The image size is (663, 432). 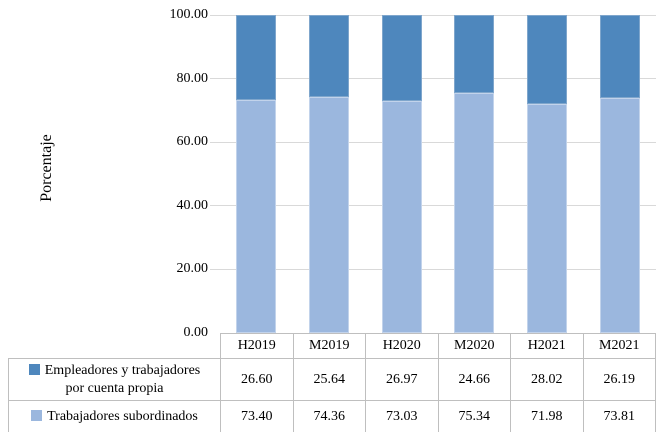 I want to click on legend-cell-subordinados: Trabajadores subordinados, so click(x=114, y=416).